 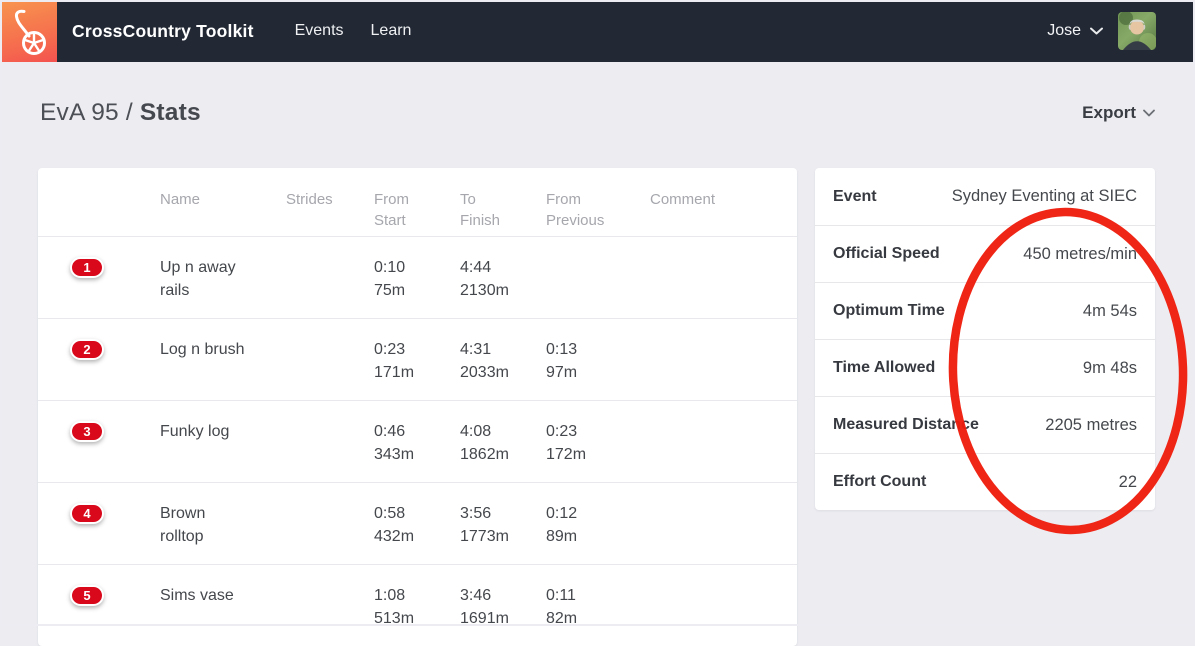 I want to click on fence-row-1: 1 Up n away rails 0:10 75m 4:44 2130m, so click(x=417, y=277).